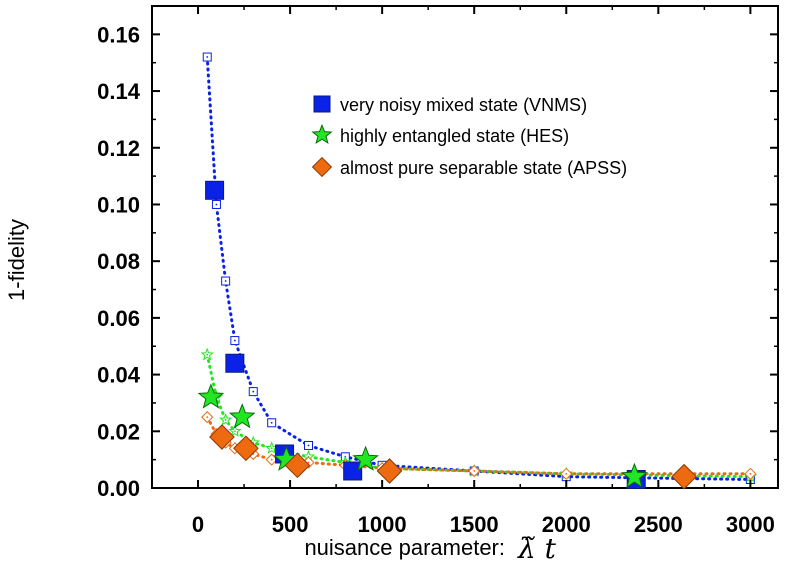  I want to click on y-tick-labels: 0.00 0.02 0.04 0.06 0.08 0.10 0.12 0.14 0.16, so click(119, 261).